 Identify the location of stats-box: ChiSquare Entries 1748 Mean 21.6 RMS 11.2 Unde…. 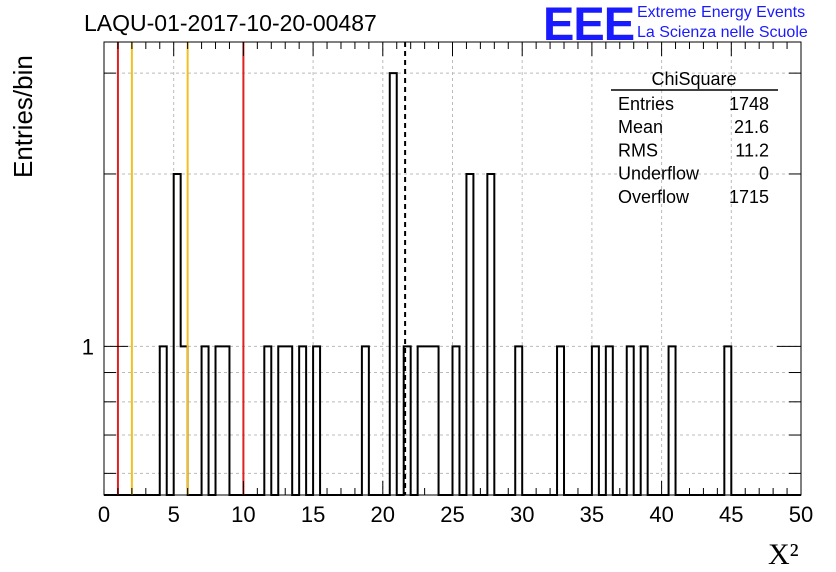
(694, 138).